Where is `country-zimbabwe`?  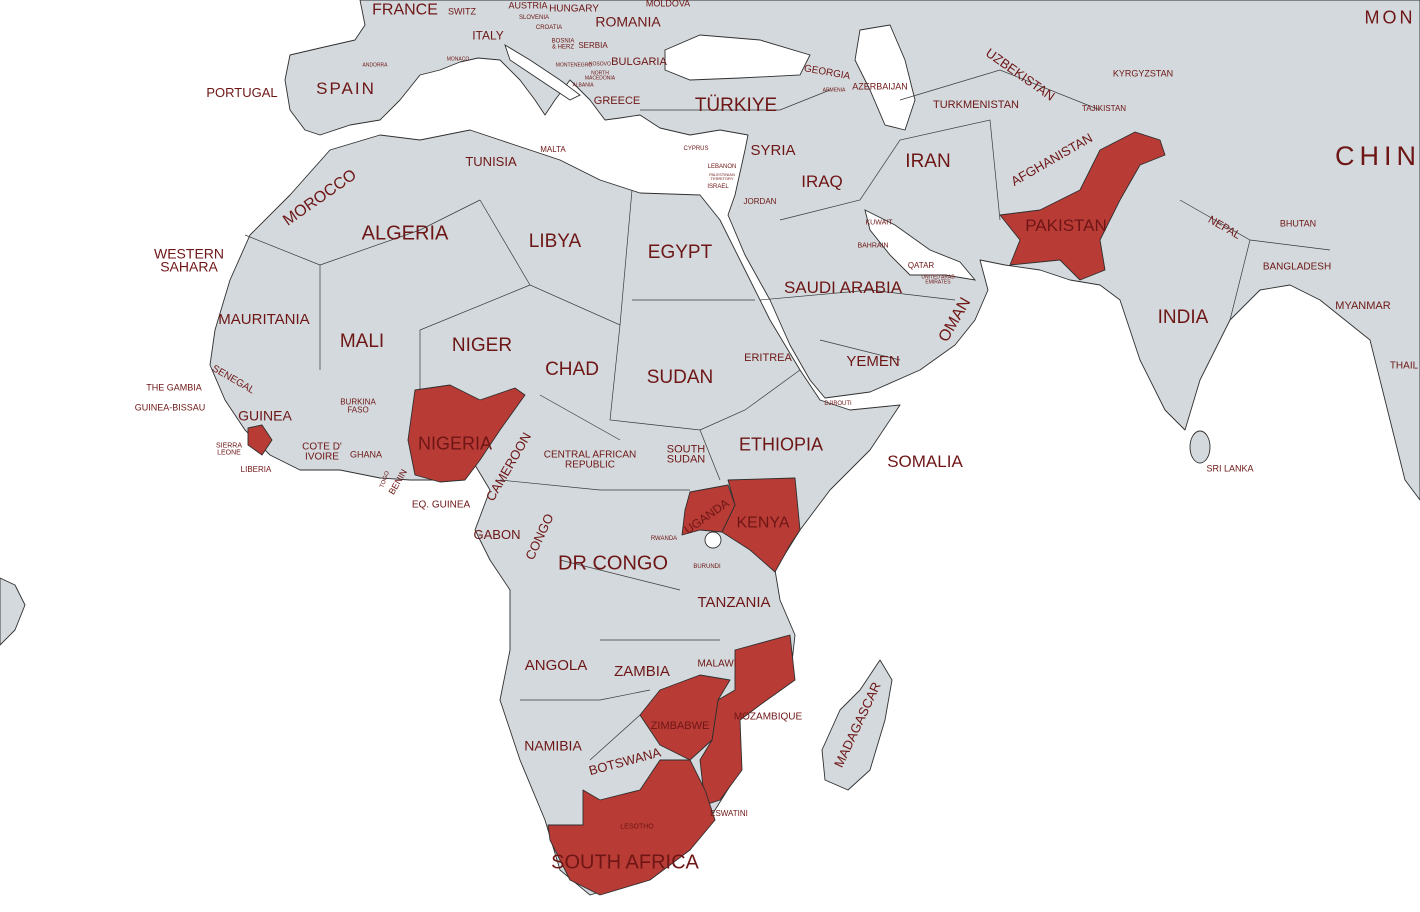 country-zimbabwe is located at coordinates (685, 717).